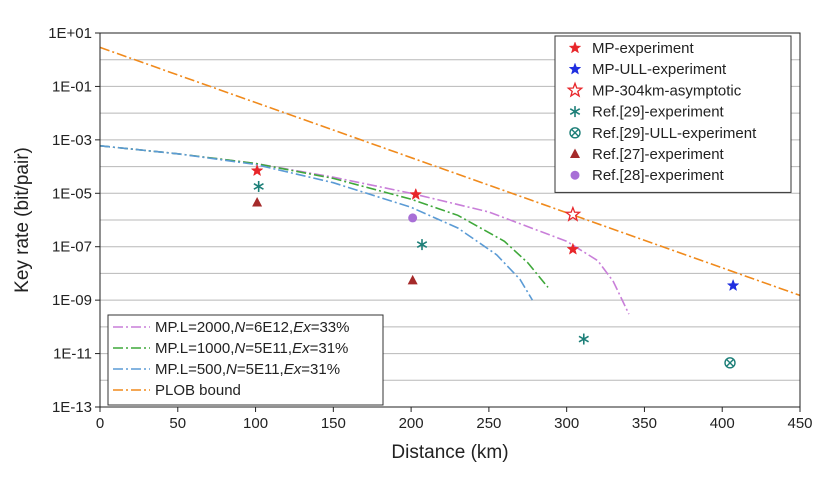 Image resolution: width=824 pixels, height=480 pixels. What do you see at coordinates (659, 69) in the screenshot?
I see `legend-label: MP-ULL-experiment` at bounding box center [659, 69].